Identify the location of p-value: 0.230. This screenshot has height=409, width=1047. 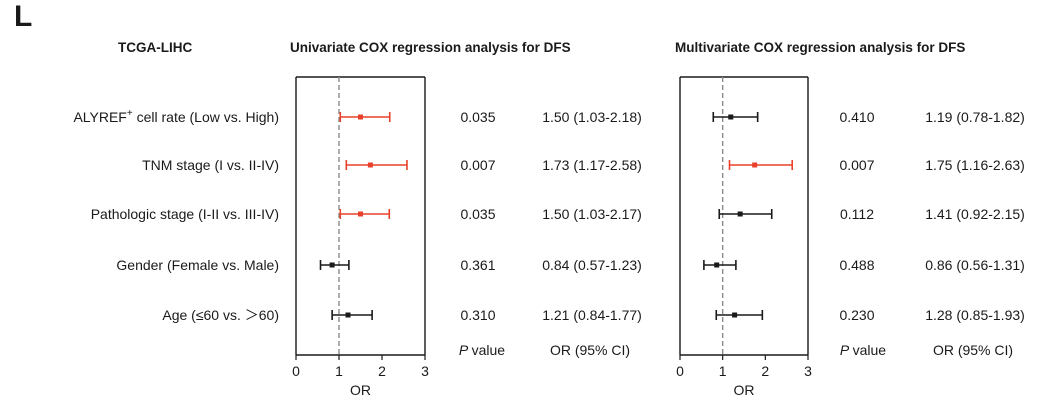
(856, 315).